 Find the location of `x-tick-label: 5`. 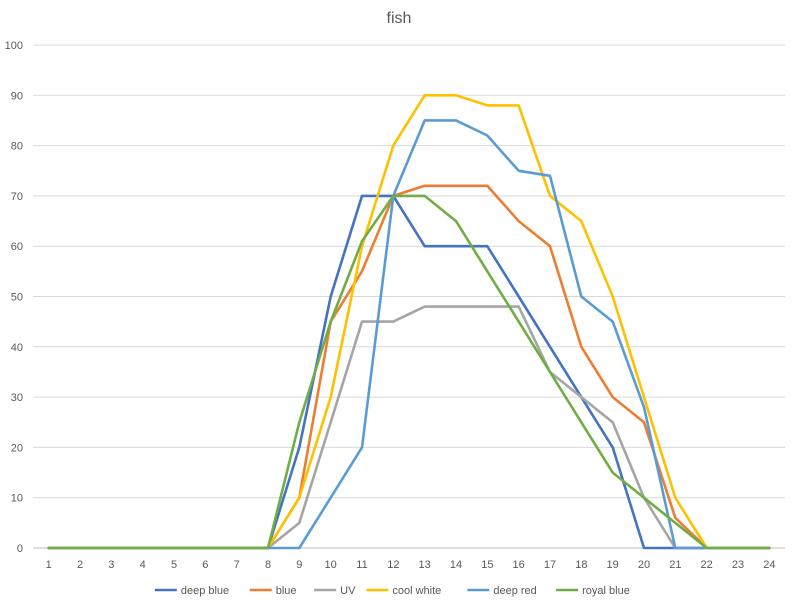

x-tick-label: 5 is located at coordinates (174, 565).